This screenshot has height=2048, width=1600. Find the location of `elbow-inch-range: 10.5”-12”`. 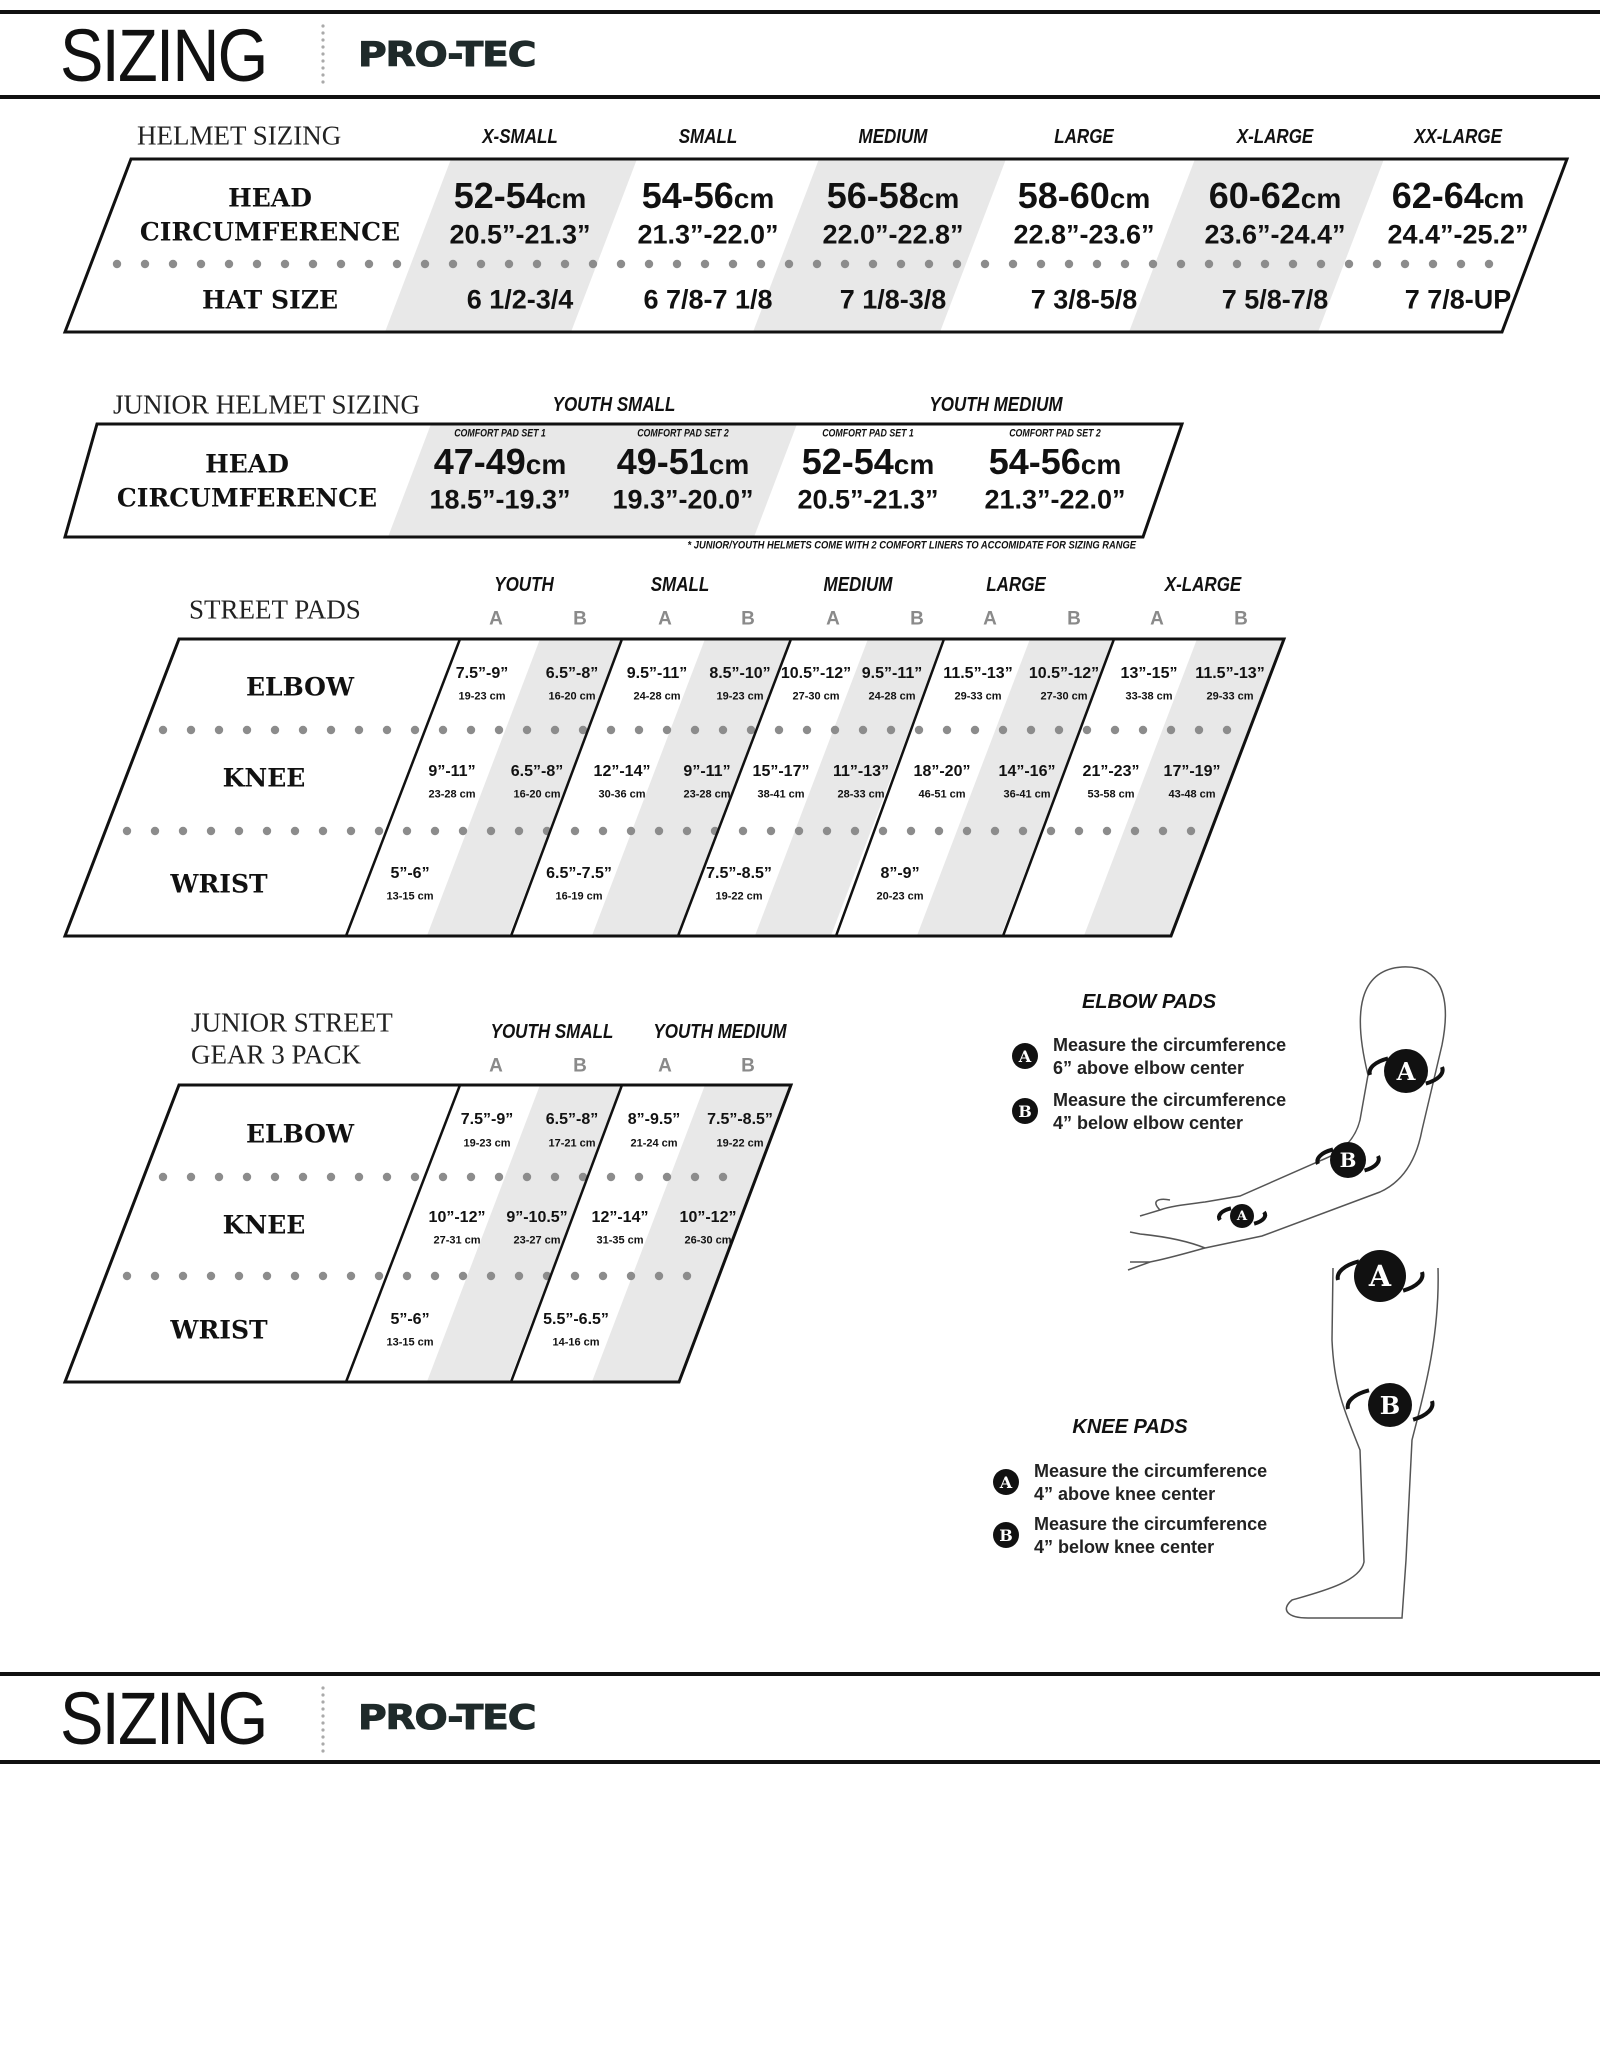

elbow-inch-range: 10.5”-12” is located at coordinates (1064, 673).